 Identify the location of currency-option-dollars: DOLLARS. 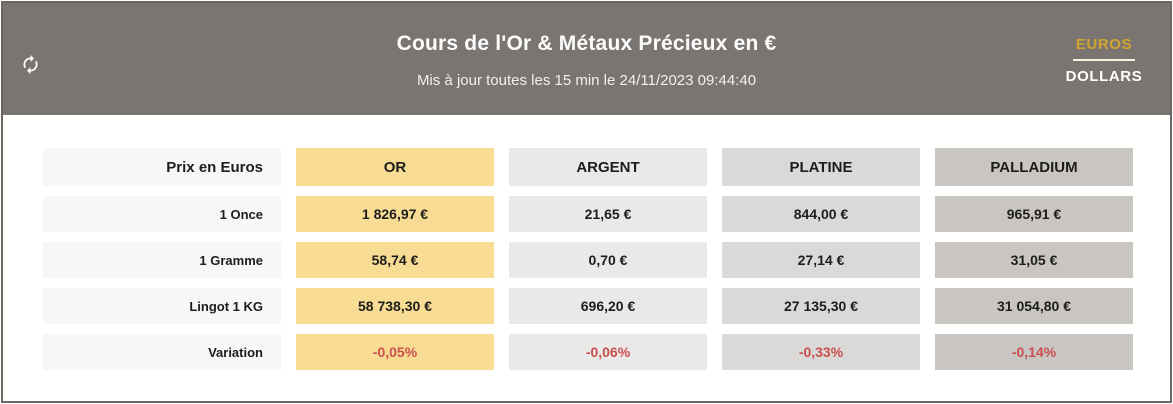
(1104, 76).